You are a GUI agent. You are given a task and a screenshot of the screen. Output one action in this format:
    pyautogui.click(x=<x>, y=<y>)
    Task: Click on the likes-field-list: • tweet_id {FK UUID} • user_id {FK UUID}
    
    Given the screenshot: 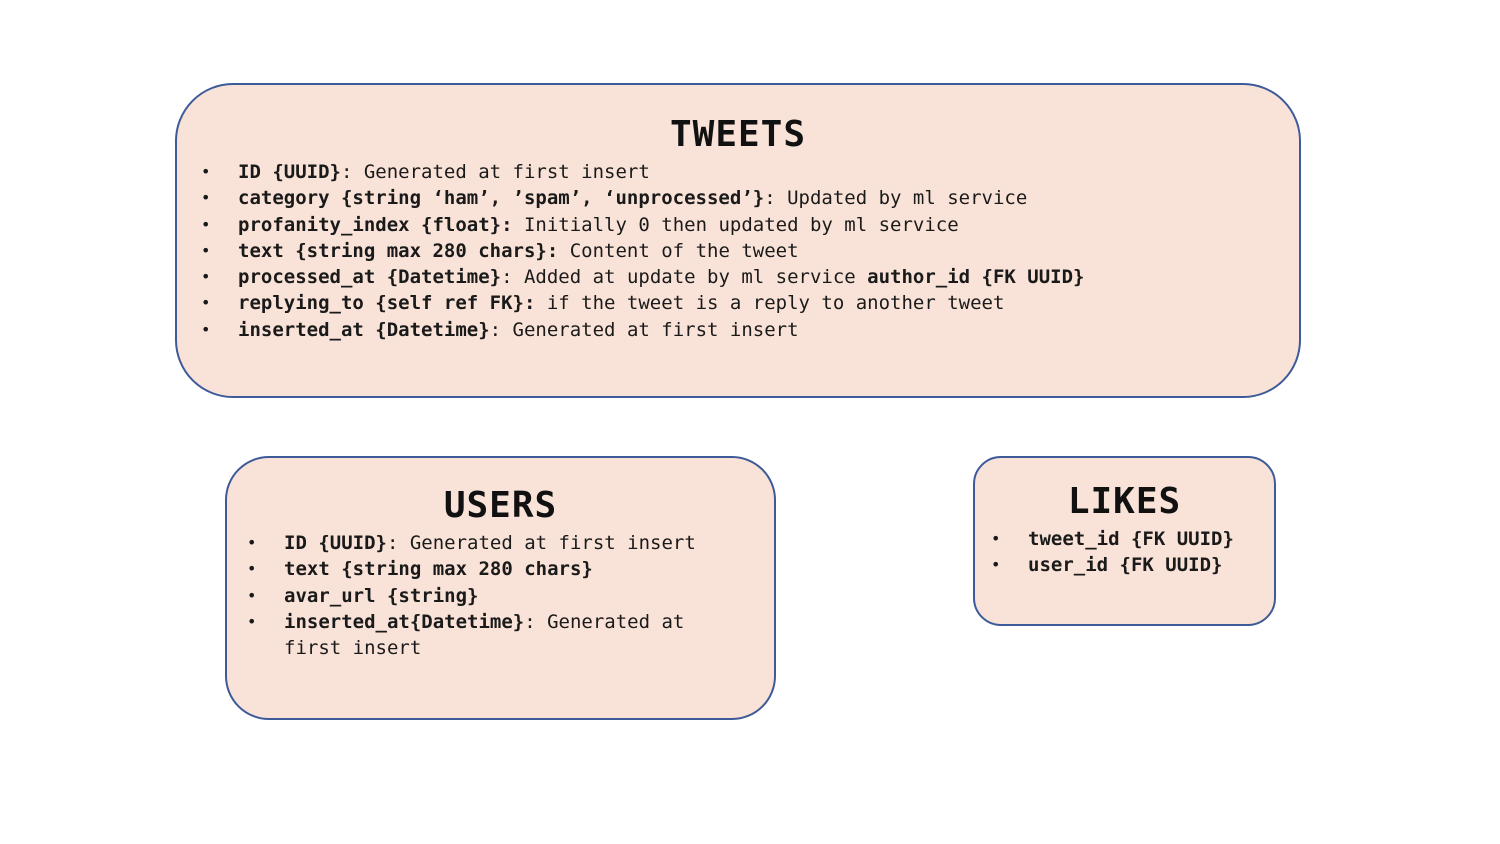 What is the action you would take?
    pyautogui.click(x=1112, y=552)
    